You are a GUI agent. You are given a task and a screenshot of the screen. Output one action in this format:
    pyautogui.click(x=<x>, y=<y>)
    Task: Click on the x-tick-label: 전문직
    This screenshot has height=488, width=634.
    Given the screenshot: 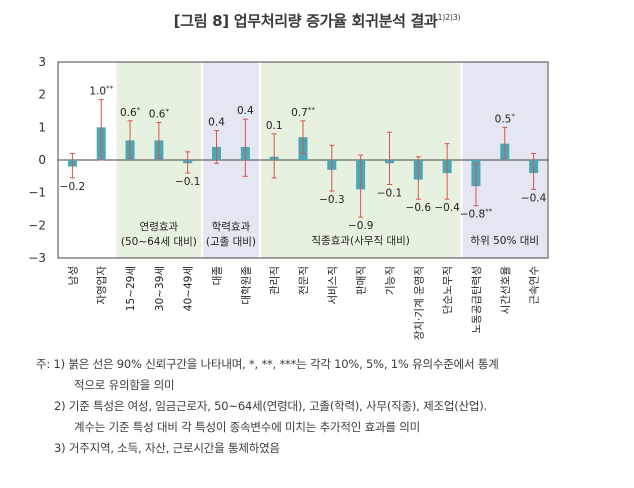 What is the action you would take?
    pyautogui.click(x=304, y=280)
    